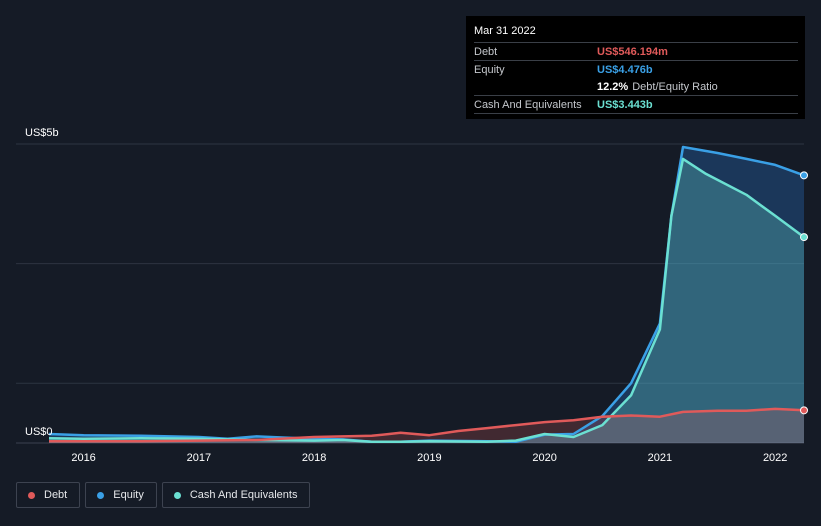 The height and width of the screenshot is (526, 821). I want to click on cash-and-equivalents-endpoint, so click(804, 237).